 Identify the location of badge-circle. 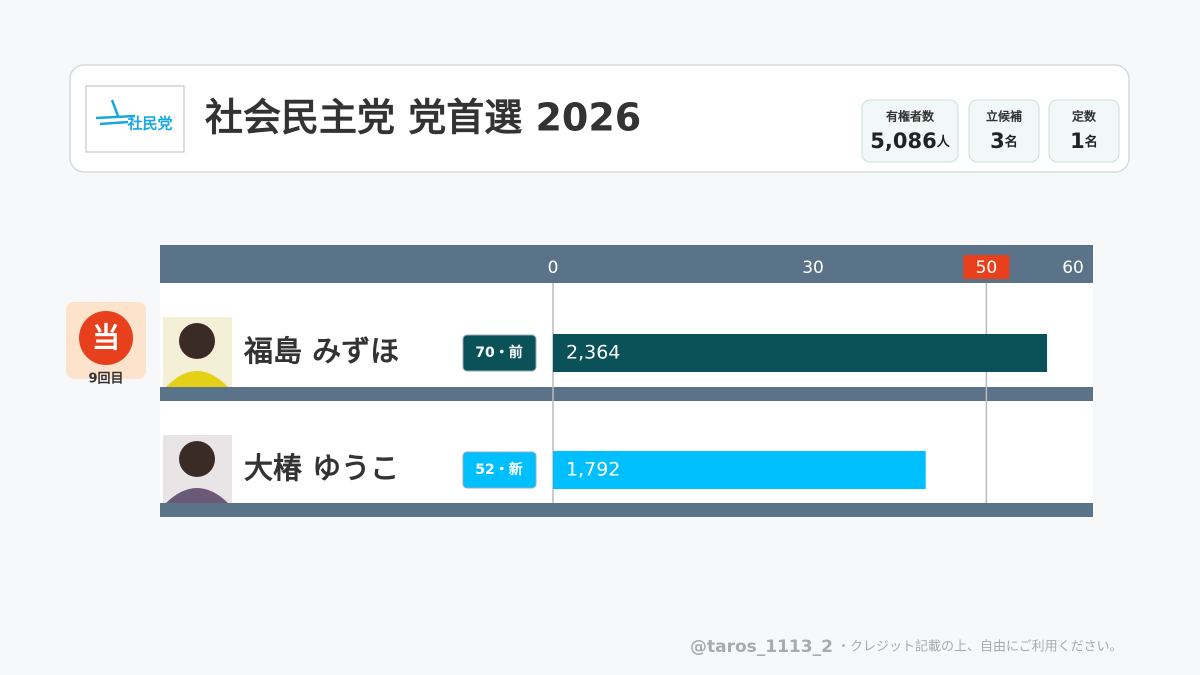
(106, 338).